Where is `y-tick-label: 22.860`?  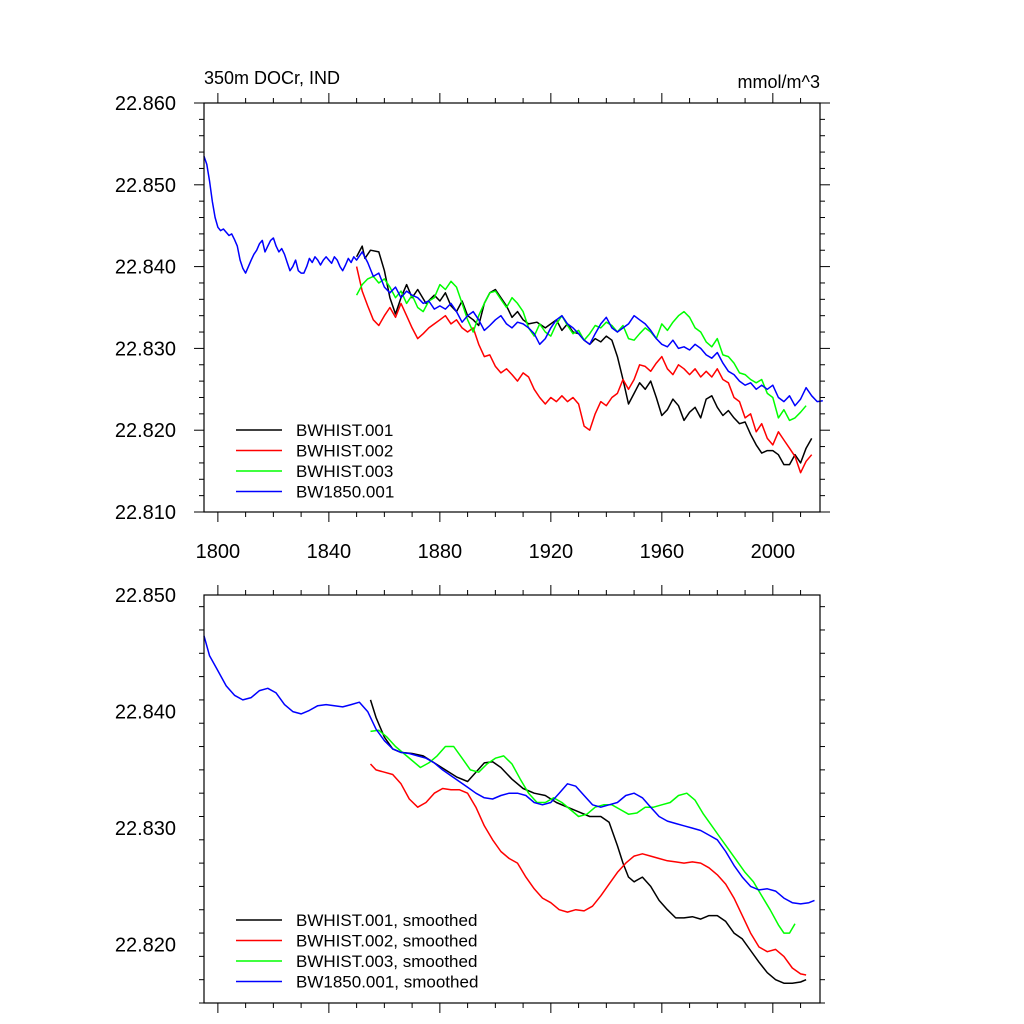 y-tick-label: 22.860 is located at coordinates (145, 104).